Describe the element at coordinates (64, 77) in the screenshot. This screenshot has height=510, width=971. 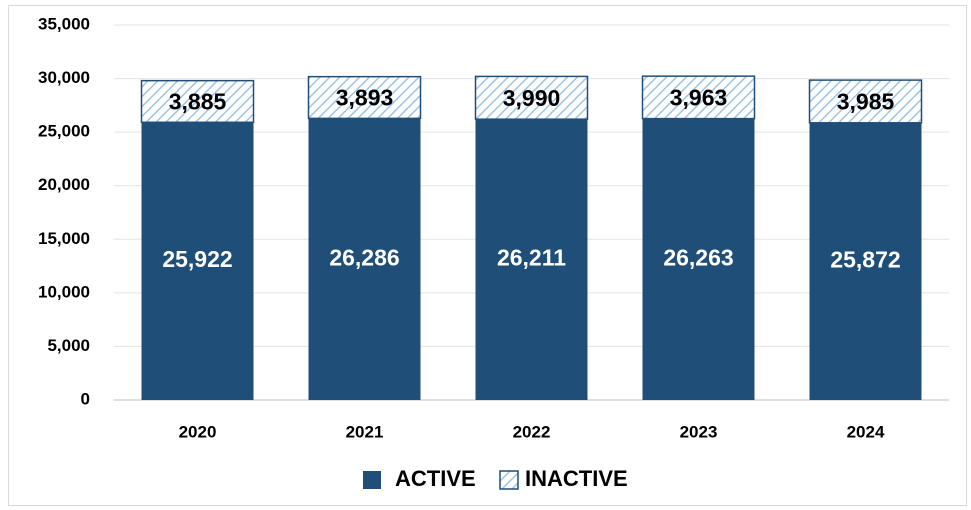
I see `y-tick-label: 30,000` at that location.